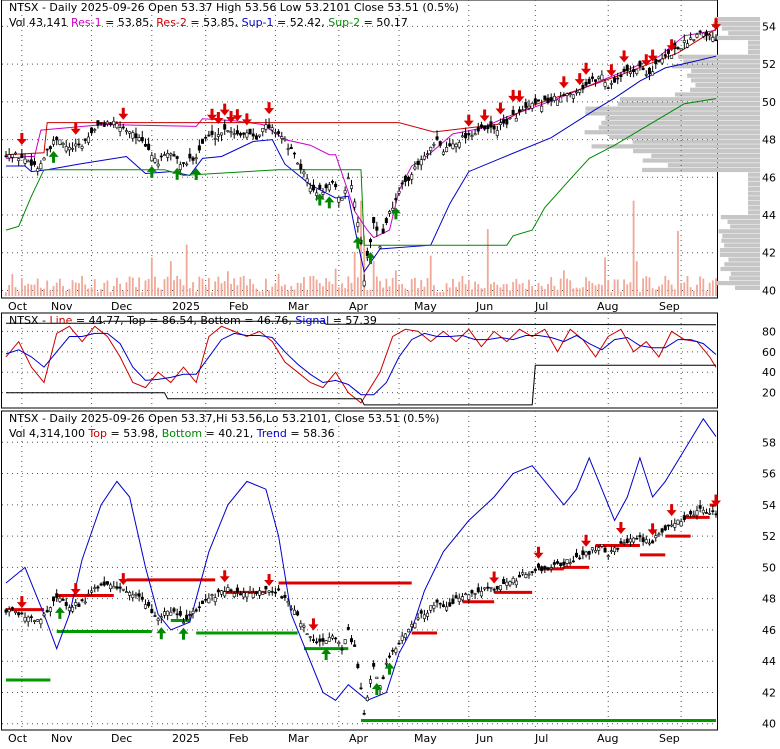 This screenshot has height=749, width=780. Describe the element at coordinates (769, 393) in the screenshot. I see `y-tick-label: 20` at that location.